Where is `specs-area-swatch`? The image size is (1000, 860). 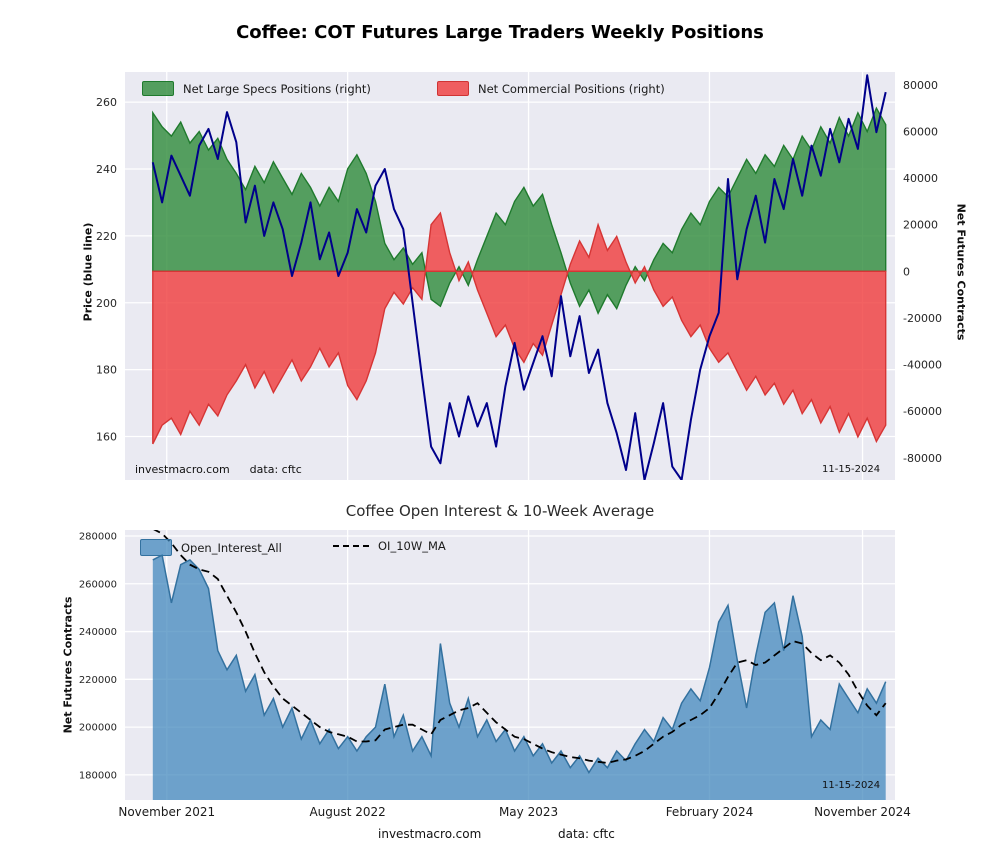
specs-area-swatch is located at coordinates (158, 88).